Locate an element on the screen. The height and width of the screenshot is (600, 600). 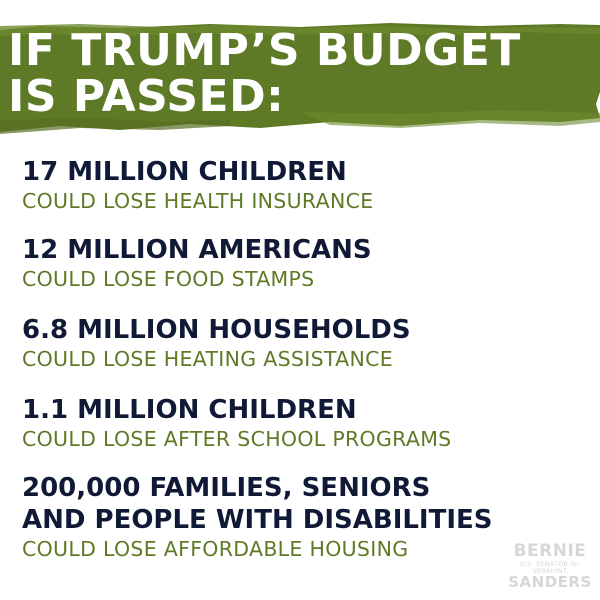
stat-figure: 1.1 MILLION CHILDREN is located at coordinates (189, 410).